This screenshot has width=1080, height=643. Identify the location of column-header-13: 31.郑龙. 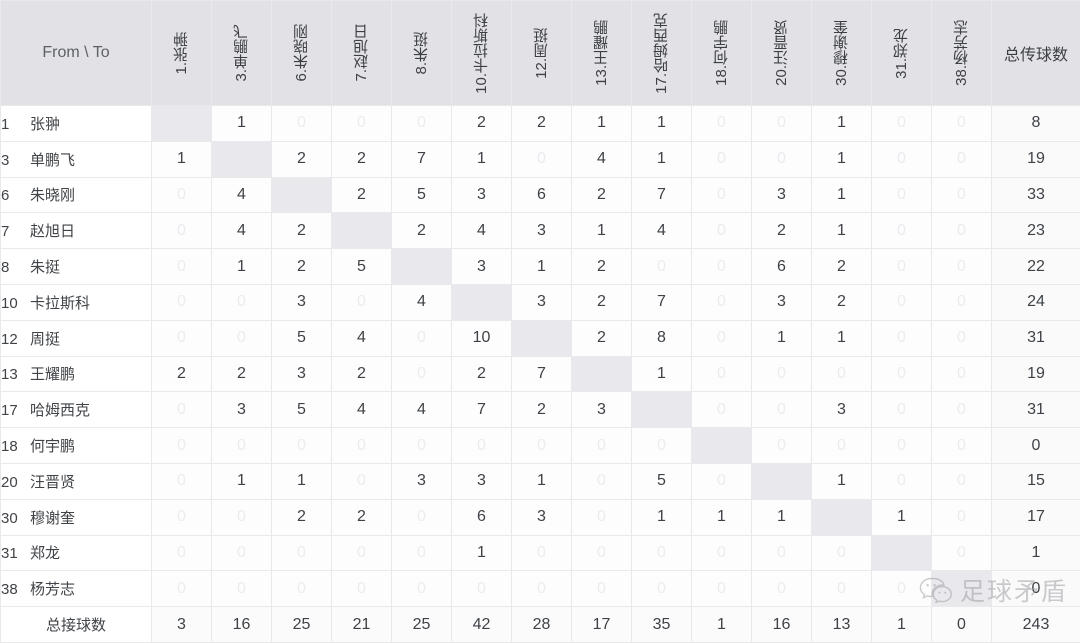
(902, 53).